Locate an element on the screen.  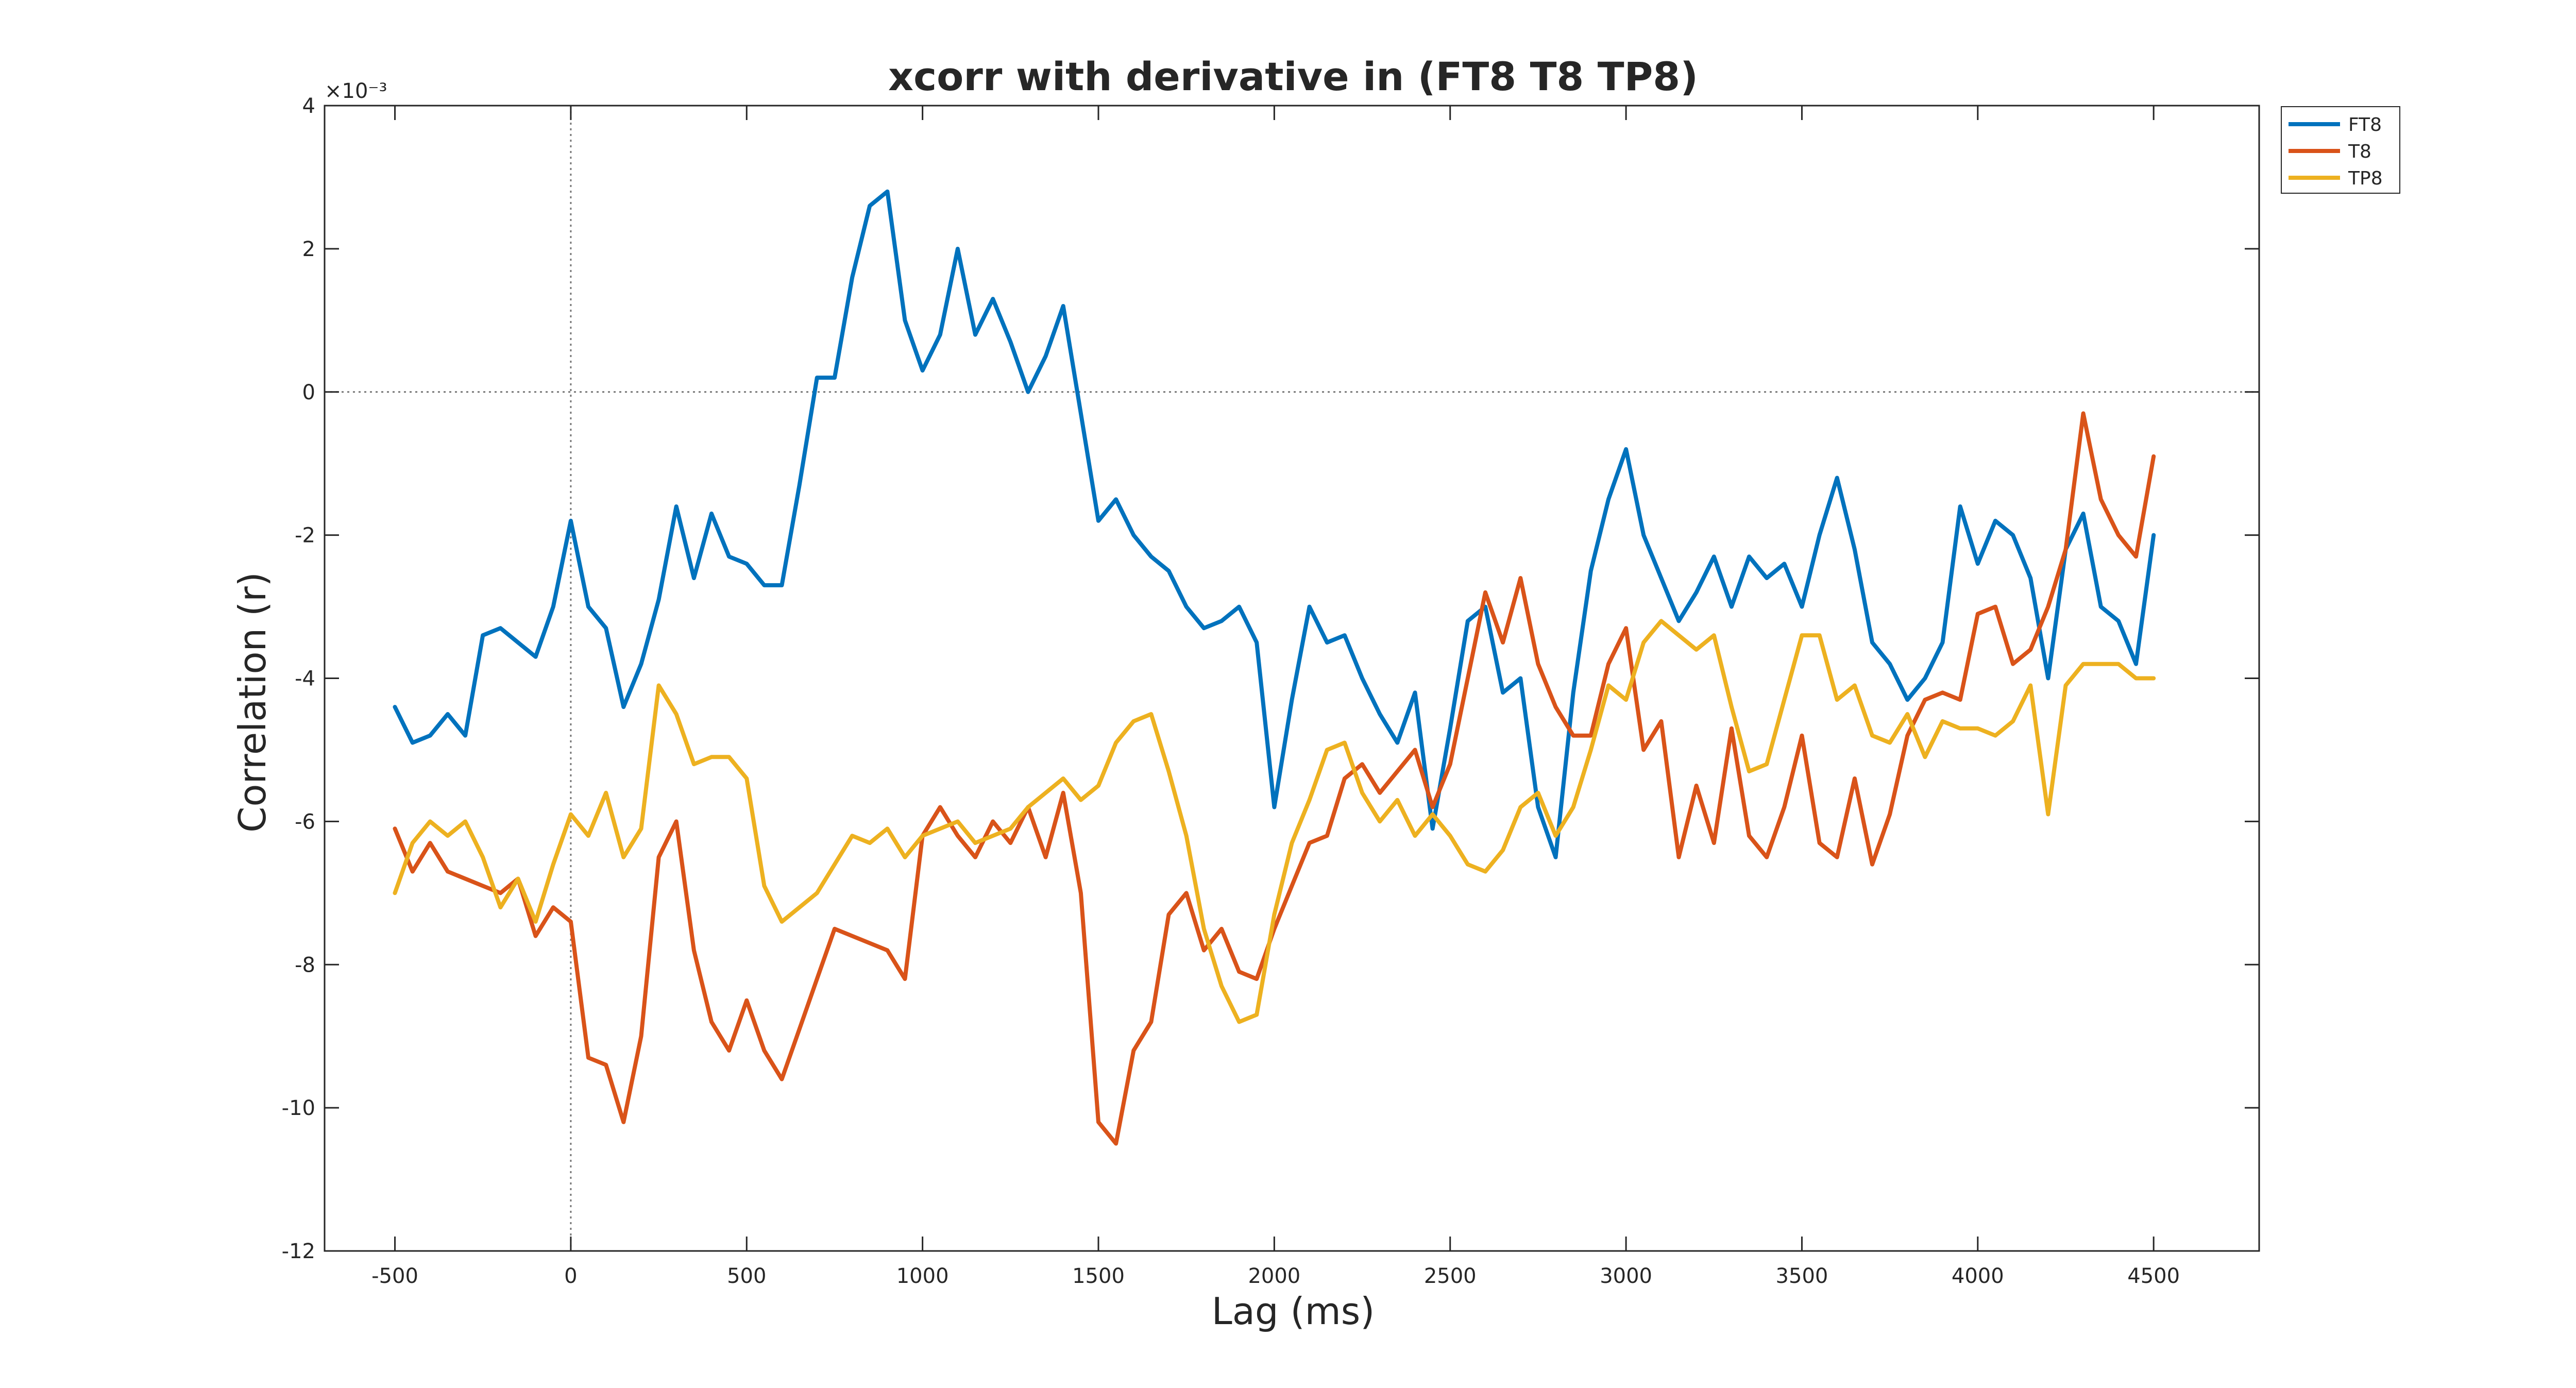
y-tick-label: -6 is located at coordinates (305, 822).